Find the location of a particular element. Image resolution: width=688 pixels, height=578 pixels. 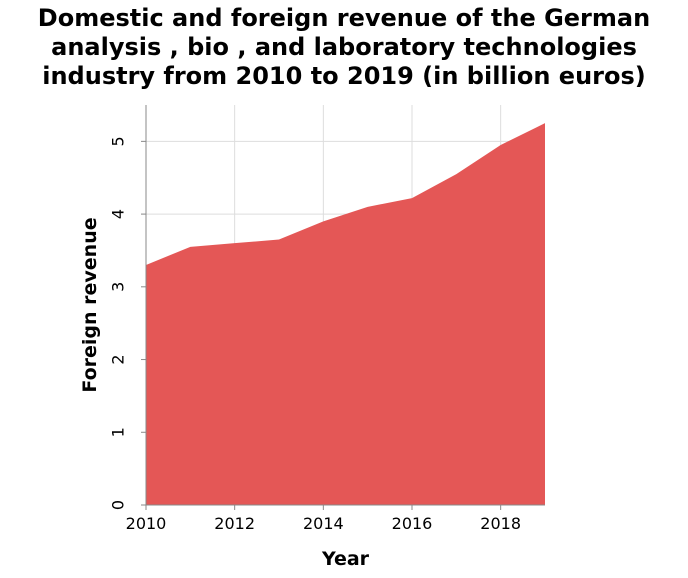

x-tick-label: 2012 is located at coordinates (234, 523).